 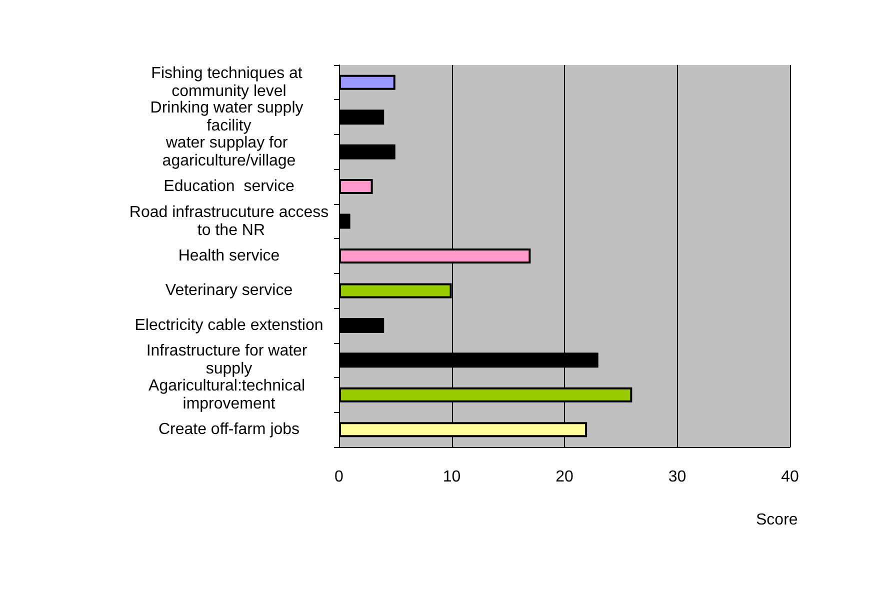 I want to click on x-tick-label: 10, so click(x=451, y=477).